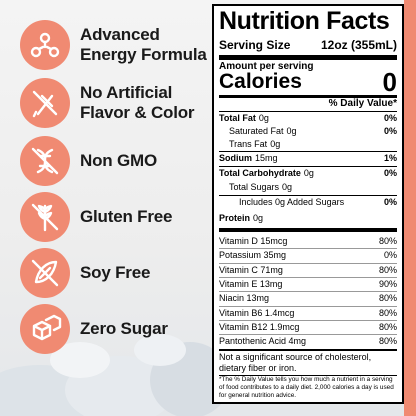 The width and height of the screenshot is (416, 416). I want to click on nutrient-row: Total Carbohydrate 0g 0%, so click(308, 173).